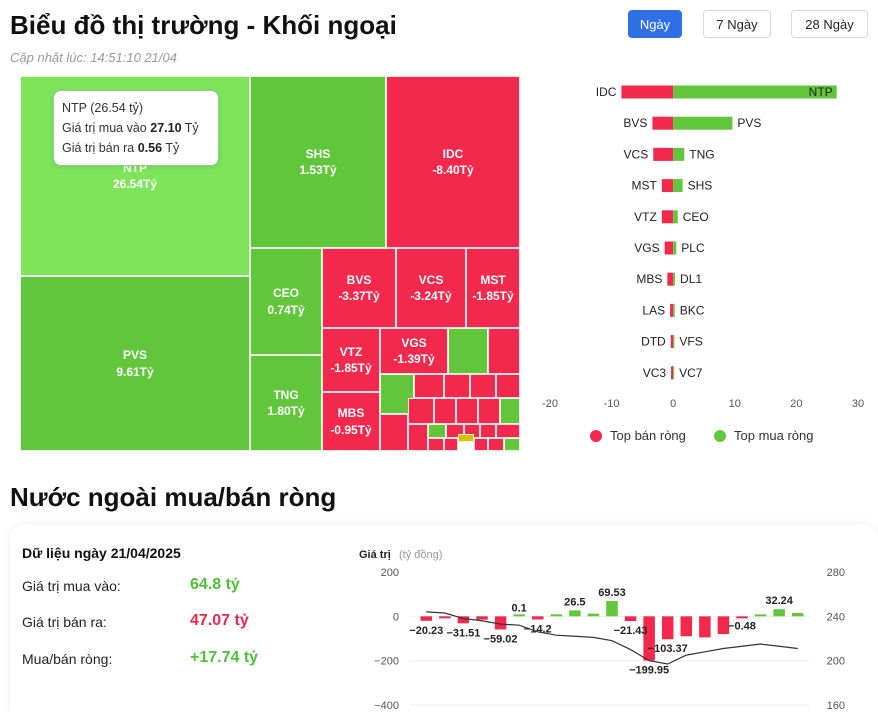  I want to click on y-axis-unit: (tỷ đồng), so click(420, 555).